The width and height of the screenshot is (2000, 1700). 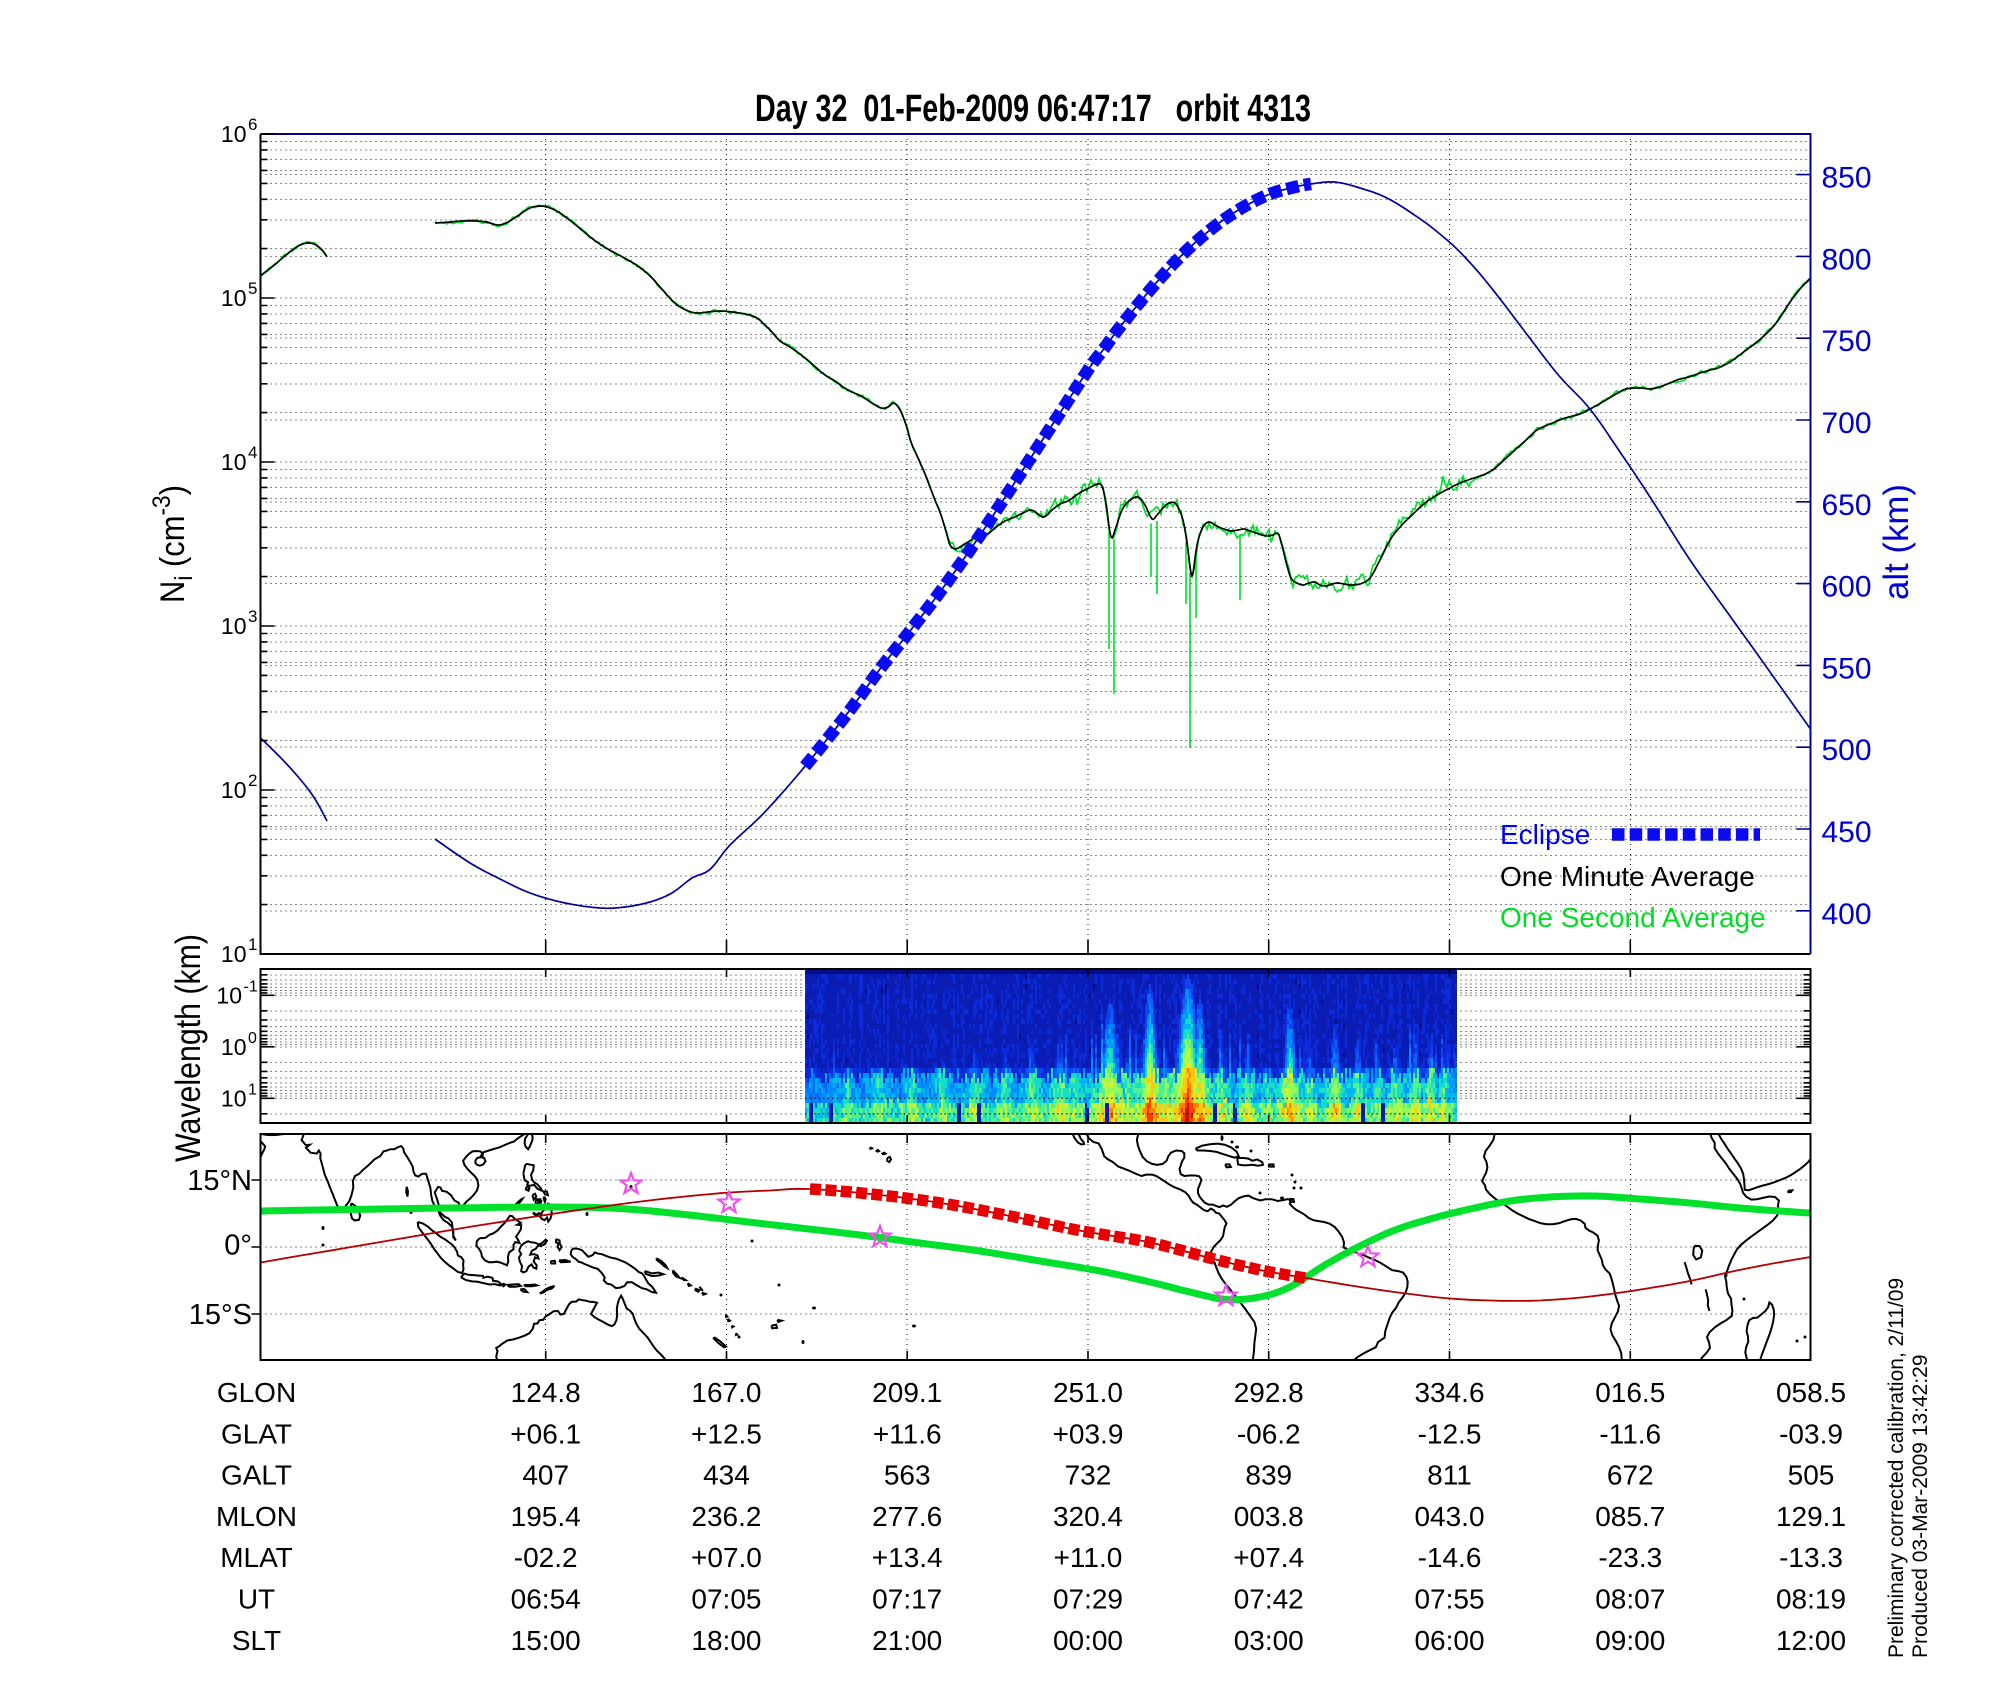 I want to click on svg-text: 650, so click(x=1847, y=505).